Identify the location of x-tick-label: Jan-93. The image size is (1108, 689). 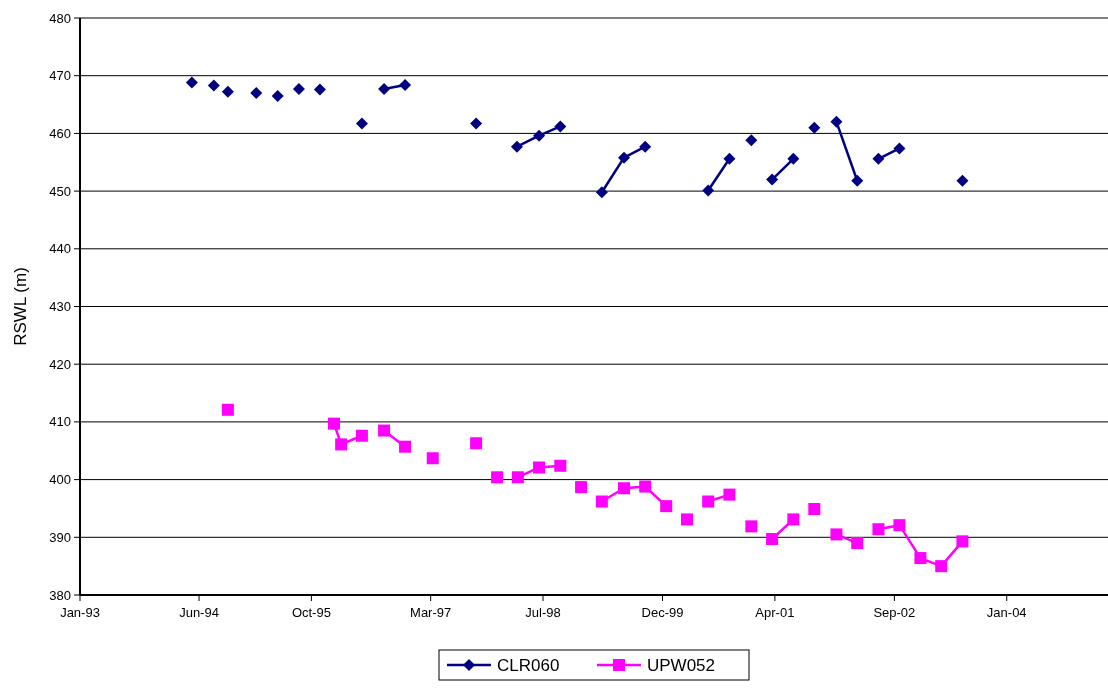
(80, 612).